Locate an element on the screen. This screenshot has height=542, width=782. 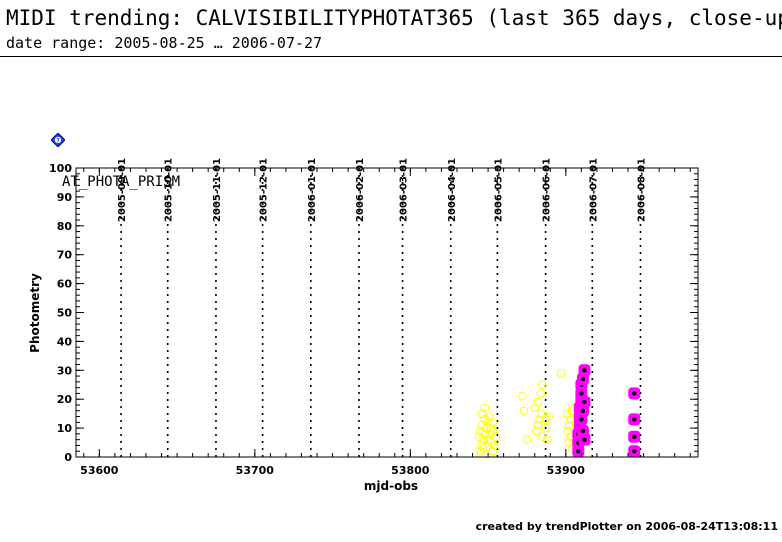
date-marker-label: 2006-08-01 is located at coordinates (641, 190).